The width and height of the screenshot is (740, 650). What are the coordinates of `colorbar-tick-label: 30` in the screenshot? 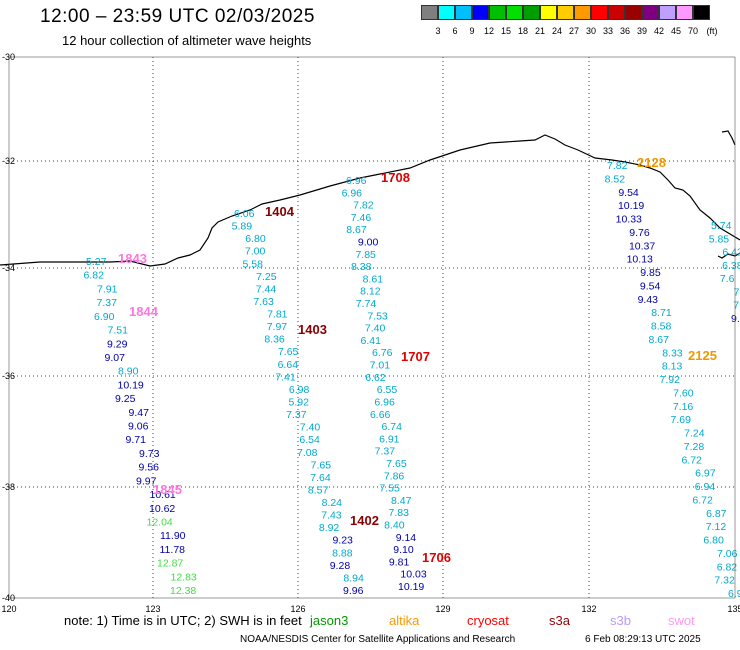 It's located at (591, 31).